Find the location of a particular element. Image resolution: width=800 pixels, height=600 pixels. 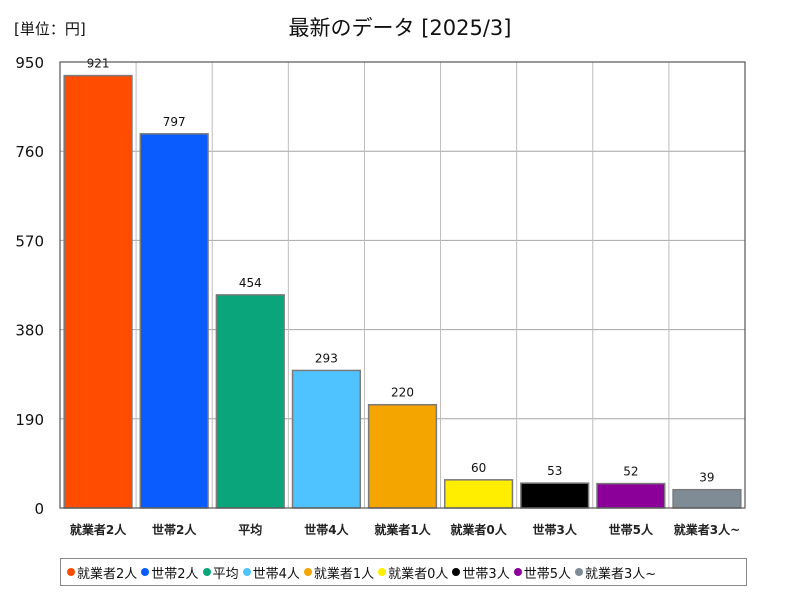

legend-label: 就業者2人 is located at coordinates (107, 574).